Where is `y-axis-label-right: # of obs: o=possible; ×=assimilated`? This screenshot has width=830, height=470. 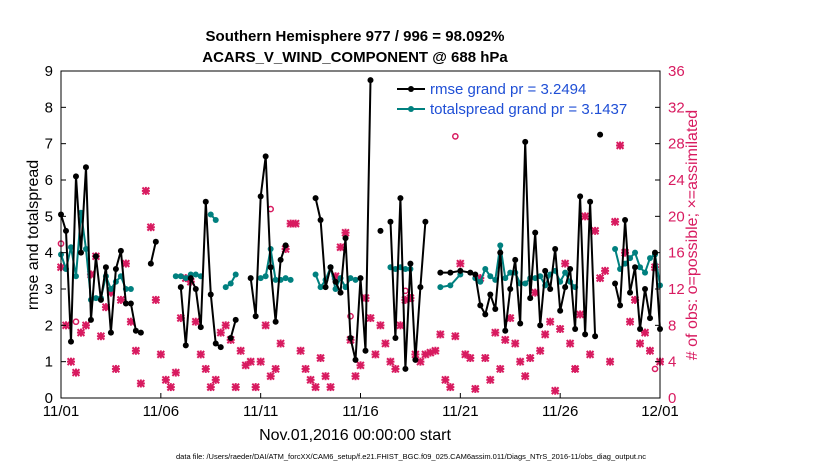
y-axis-label-right: # of obs: o=possible; ×=assimilated is located at coordinates (692, 235).